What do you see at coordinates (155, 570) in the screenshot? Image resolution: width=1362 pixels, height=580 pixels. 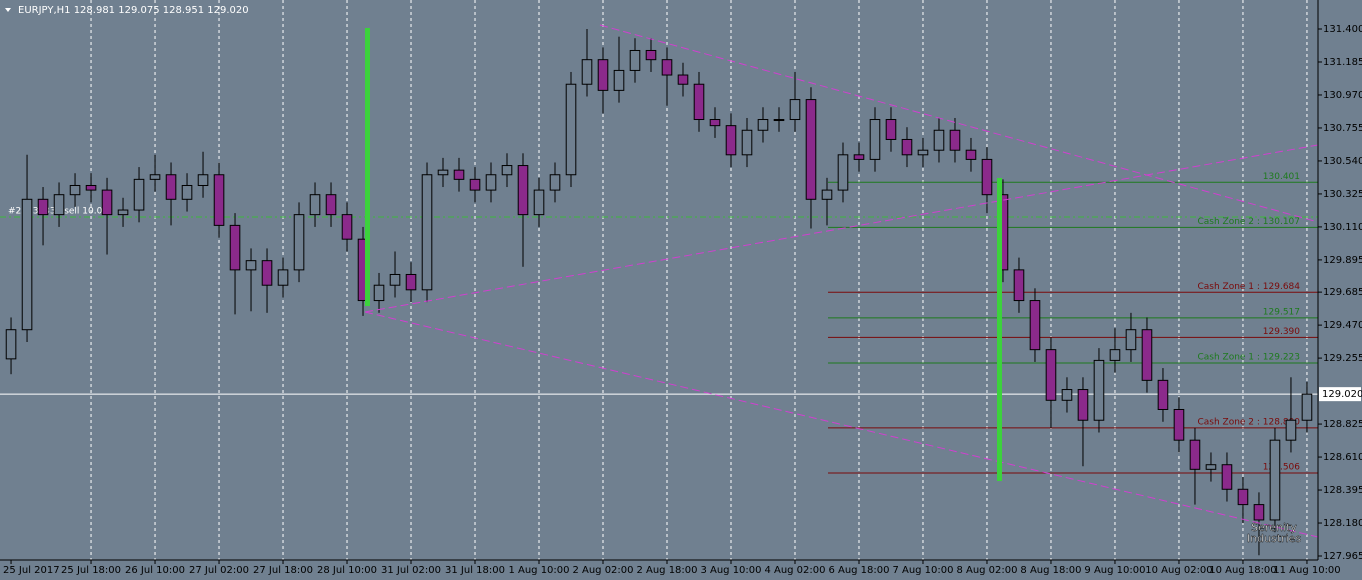 I see `x-tick-label: 26 Jul 10:00` at bounding box center [155, 570].